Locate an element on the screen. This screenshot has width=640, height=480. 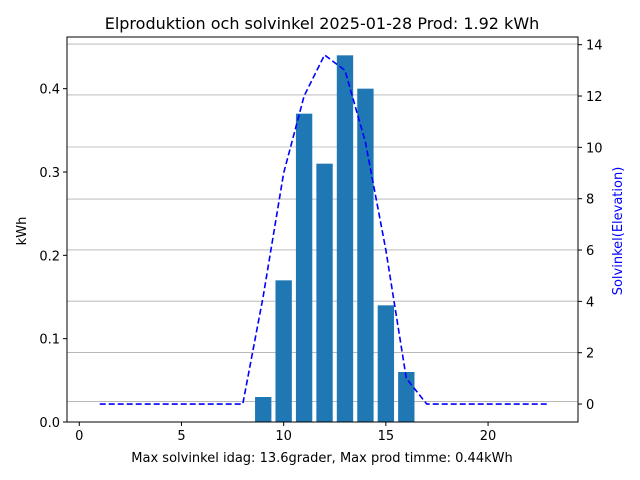
y-tick-label: 0.3 is located at coordinates (49, 173).